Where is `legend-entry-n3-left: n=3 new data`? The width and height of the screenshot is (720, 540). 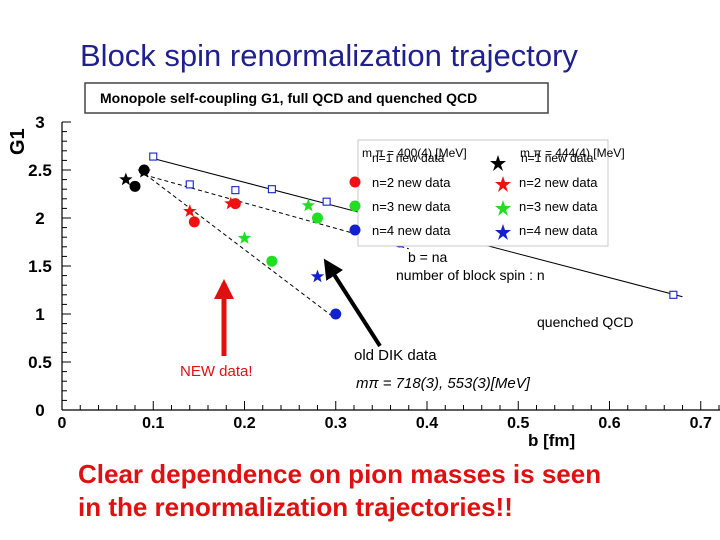 legend-entry-n3-left: n=3 new data is located at coordinates (411, 206).